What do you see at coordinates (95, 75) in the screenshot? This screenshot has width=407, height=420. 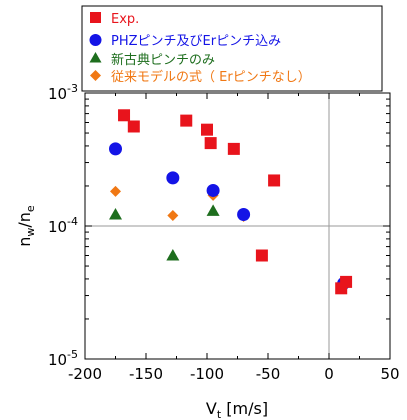 I see `legend-marker-diamond` at bounding box center [95, 75].